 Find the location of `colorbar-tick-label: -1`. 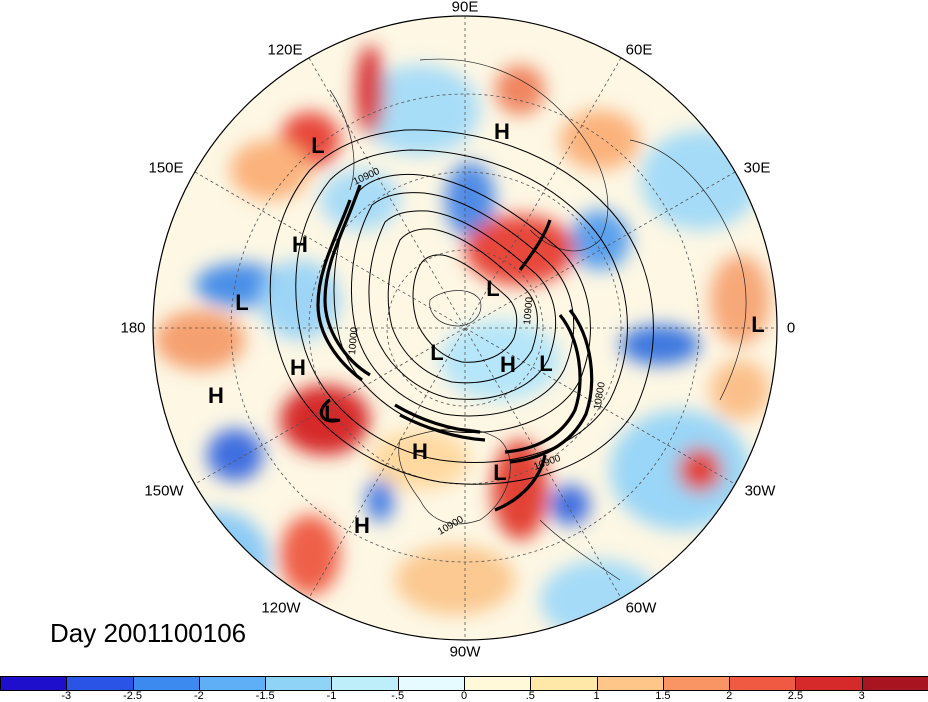

colorbar-tick-label: -1 is located at coordinates (331, 696).